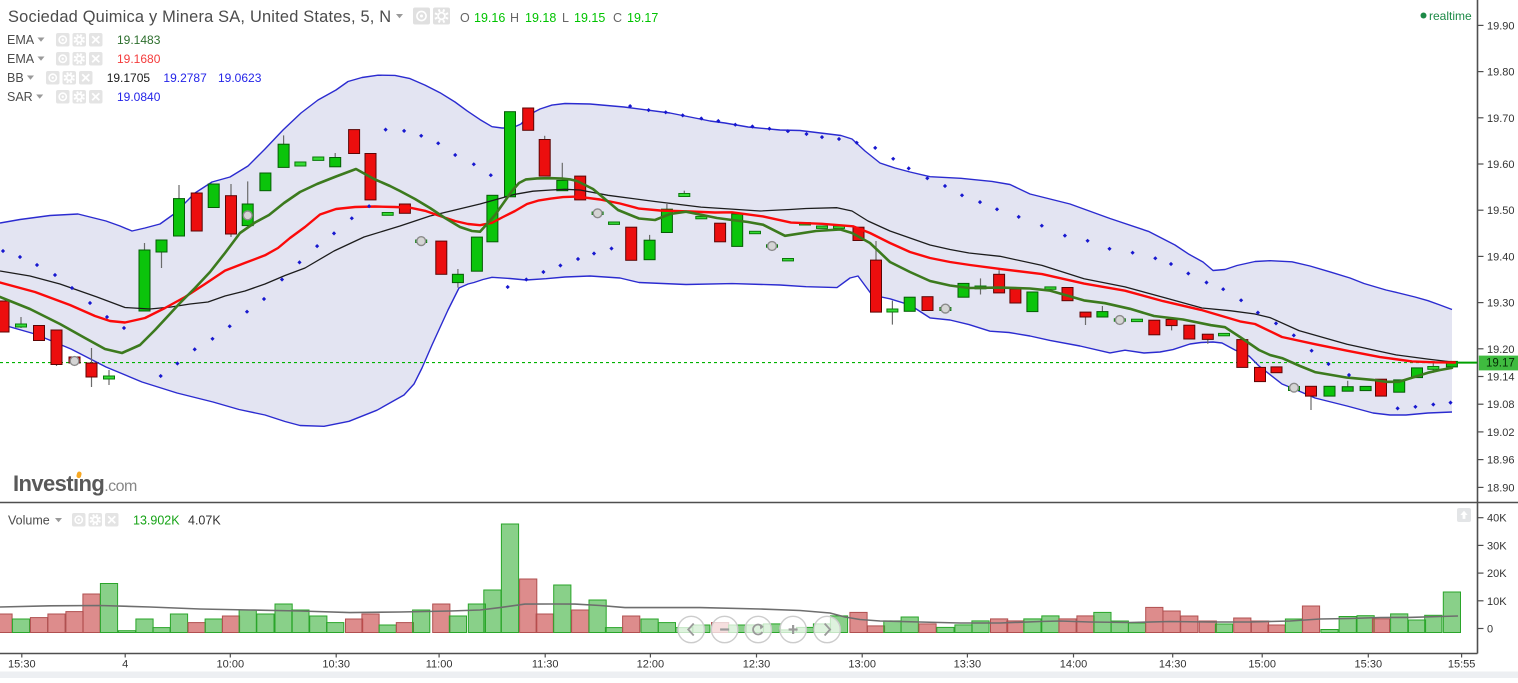  Describe the element at coordinates (1074, 665) in the screenshot. I see `svg-text: 14:00` at that location.